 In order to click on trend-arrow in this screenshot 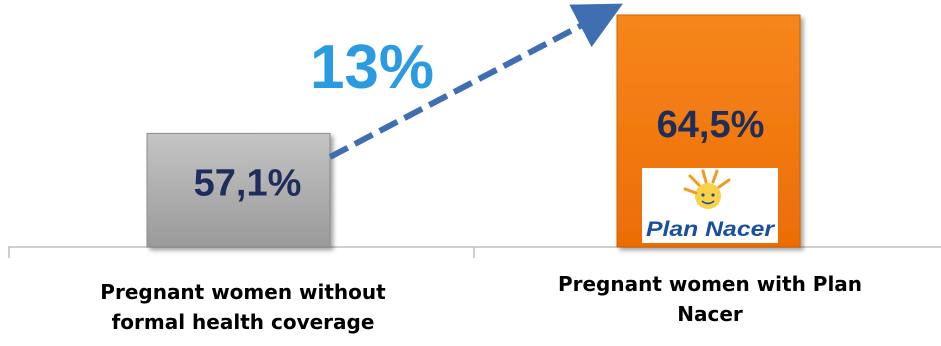, I will do `click(475, 81)`.